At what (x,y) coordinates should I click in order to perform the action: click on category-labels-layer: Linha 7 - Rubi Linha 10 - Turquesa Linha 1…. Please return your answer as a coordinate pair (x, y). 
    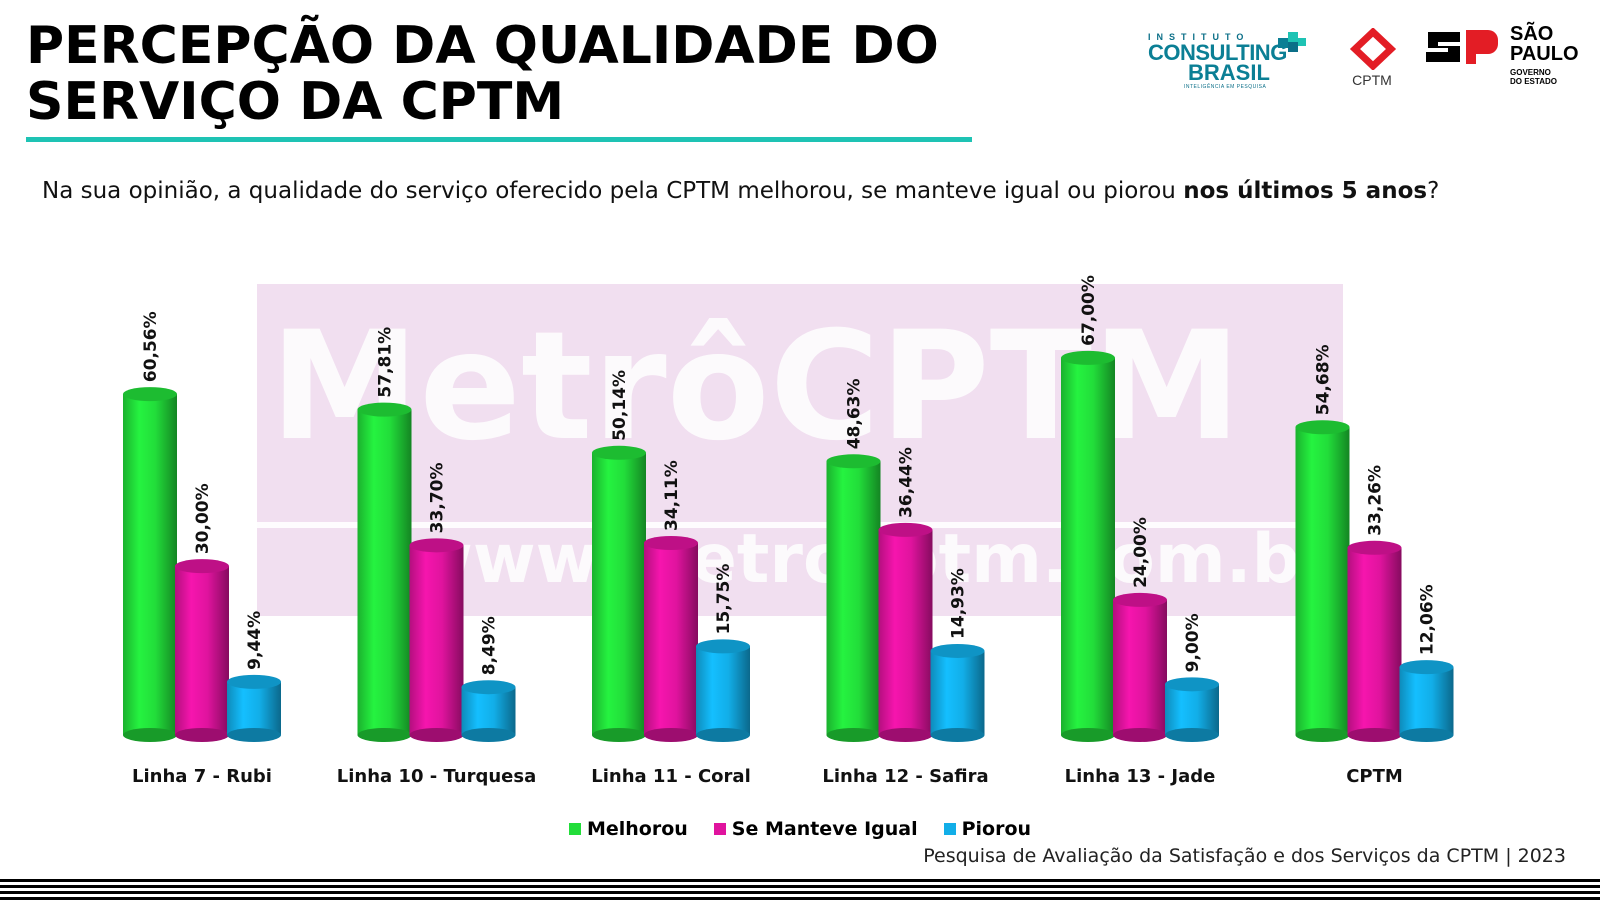
    Looking at the image, I should click on (767, 776).